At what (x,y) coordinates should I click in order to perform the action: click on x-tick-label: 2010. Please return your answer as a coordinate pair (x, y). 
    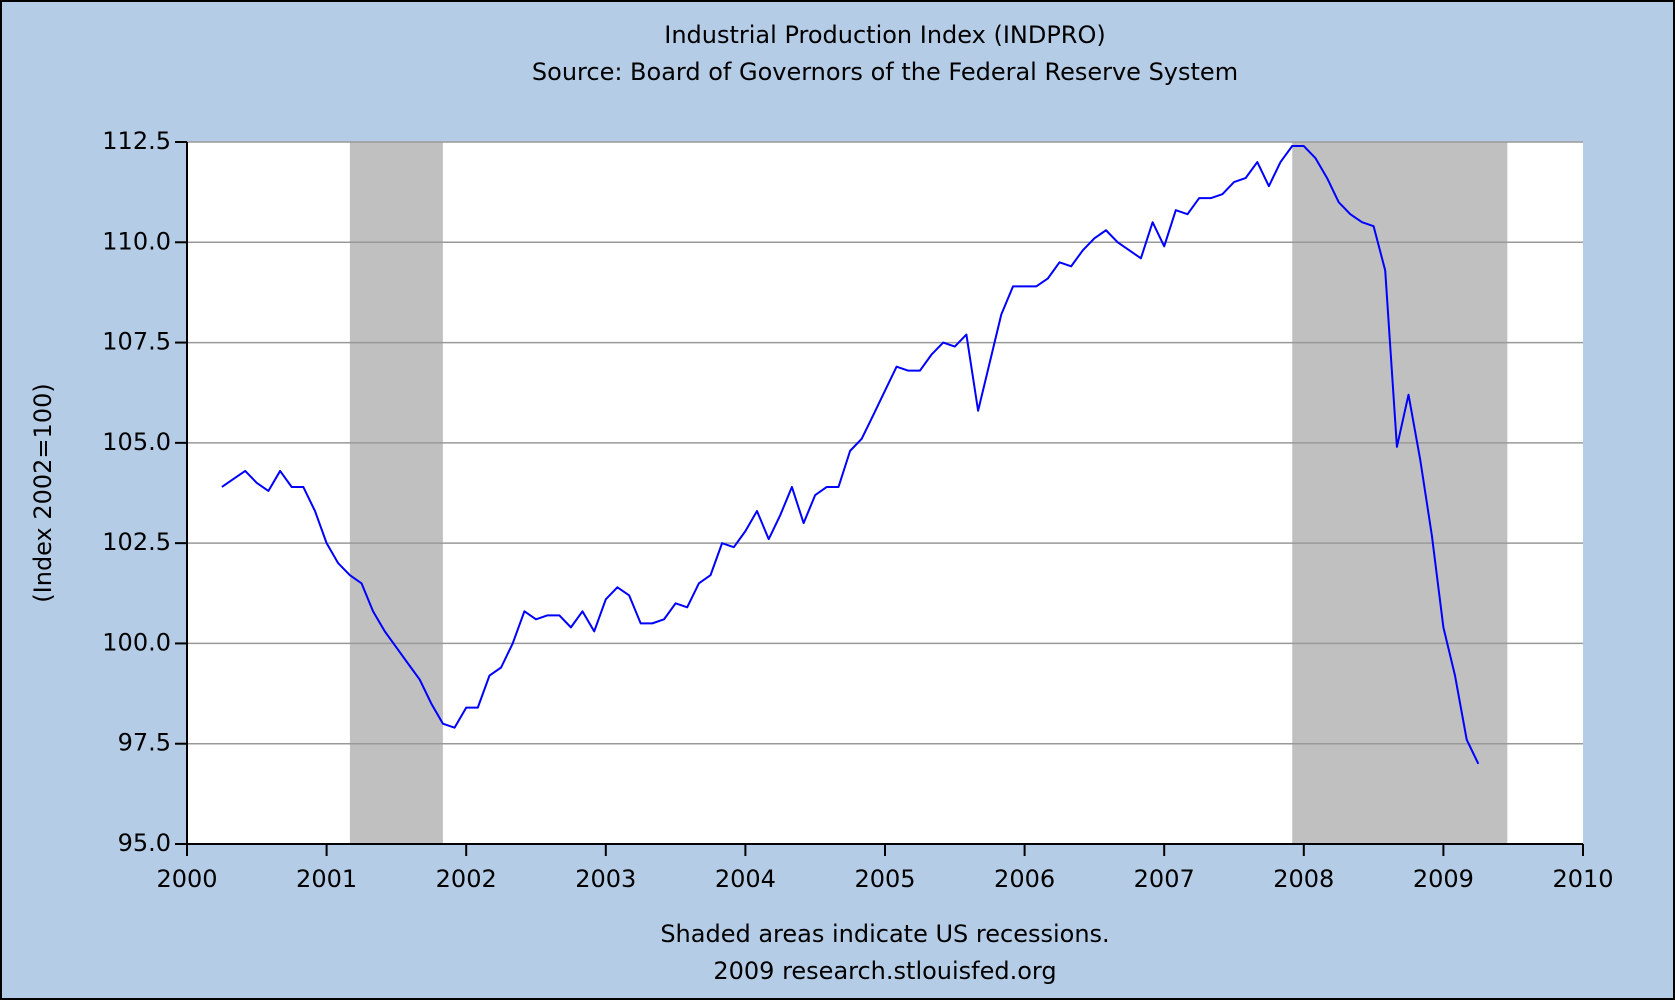
    Looking at the image, I should click on (1582, 879).